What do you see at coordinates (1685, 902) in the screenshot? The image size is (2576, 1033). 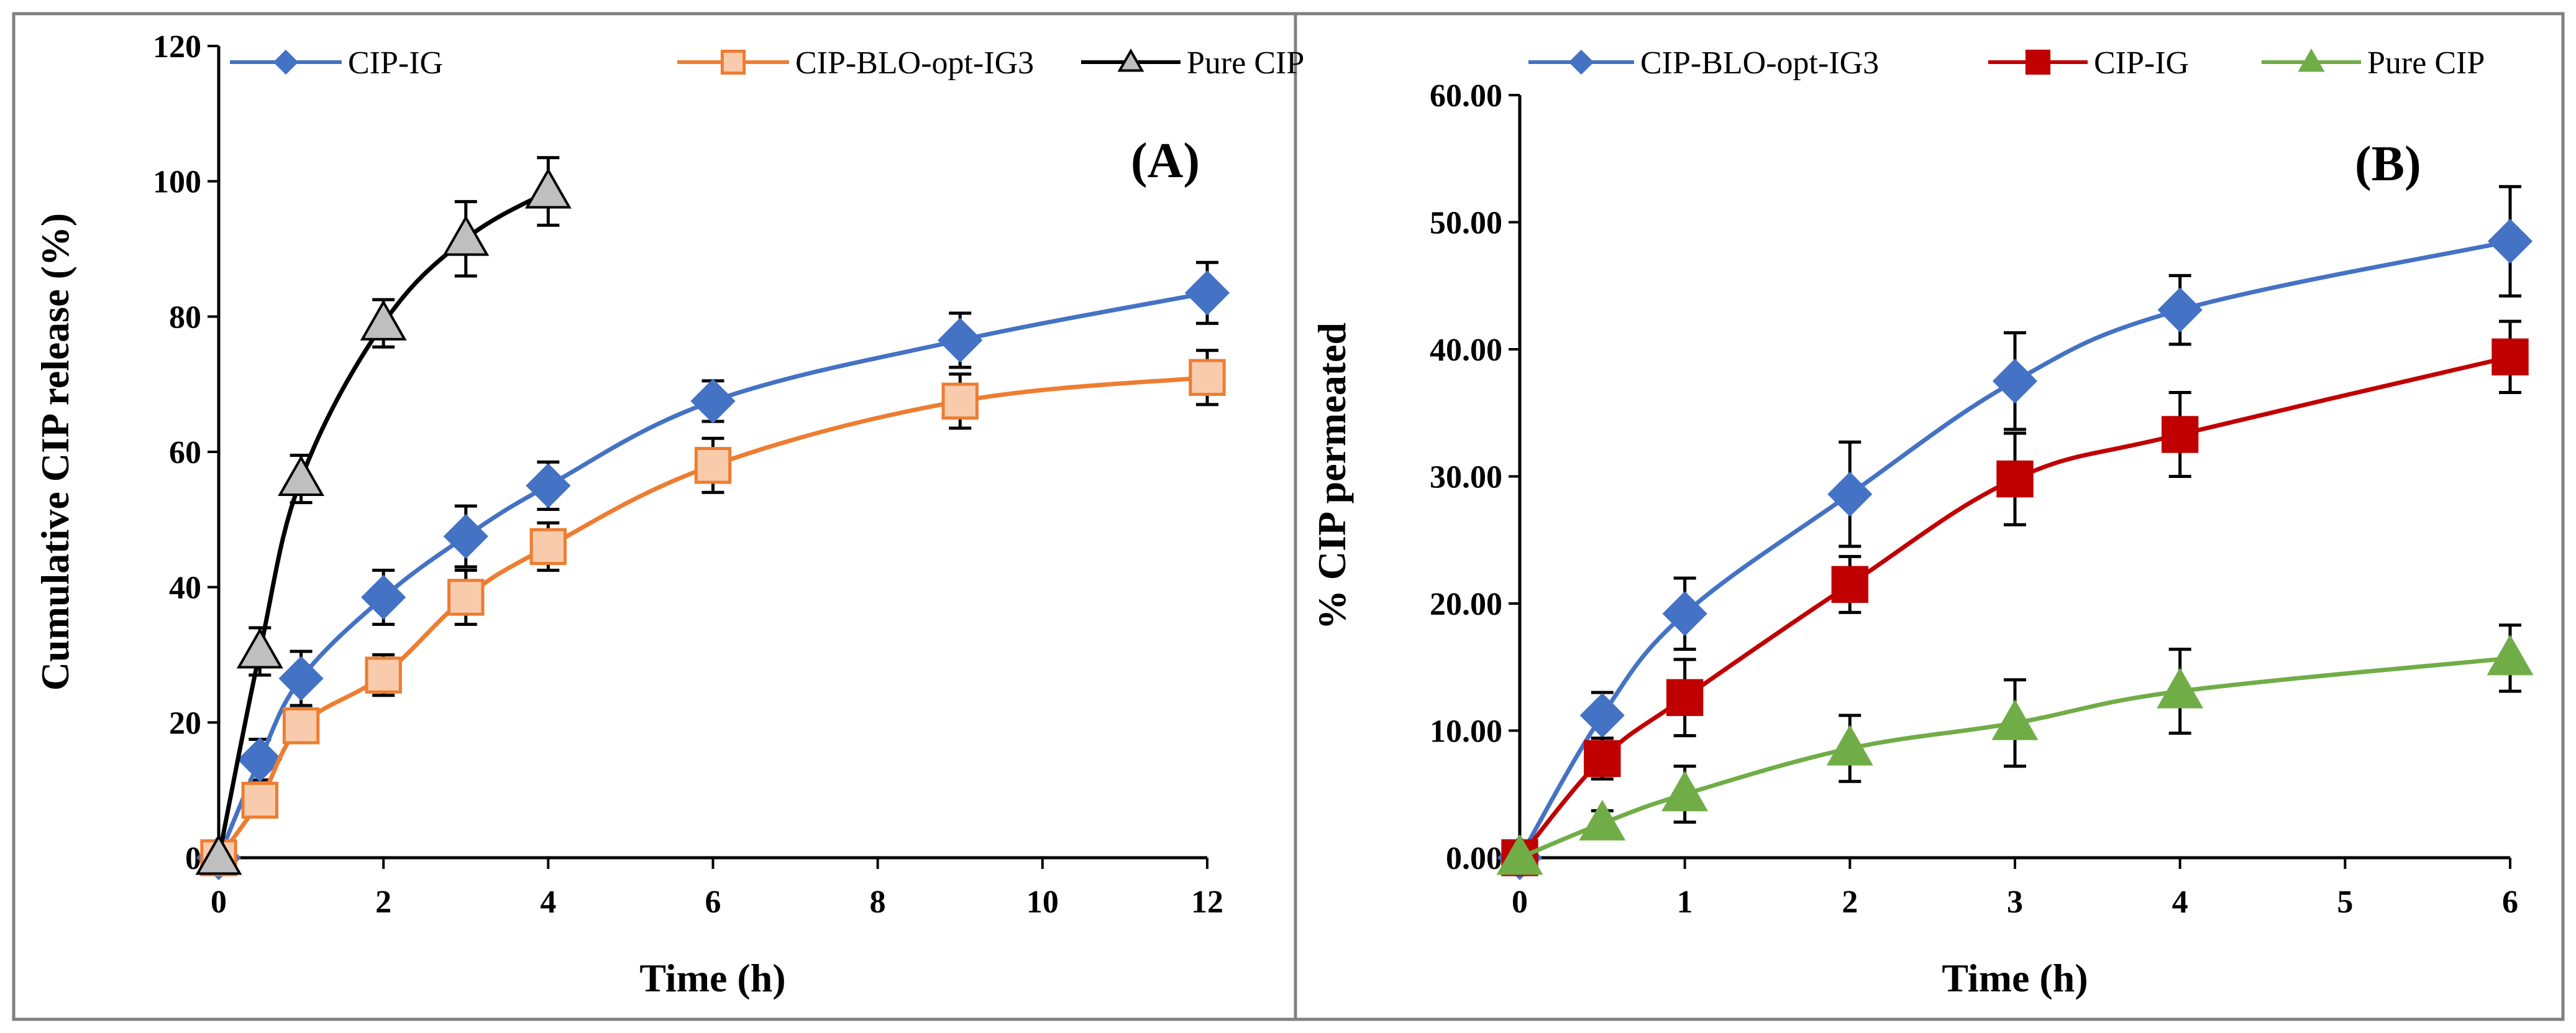 I see `x-tick-label-b: 1` at bounding box center [1685, 902].